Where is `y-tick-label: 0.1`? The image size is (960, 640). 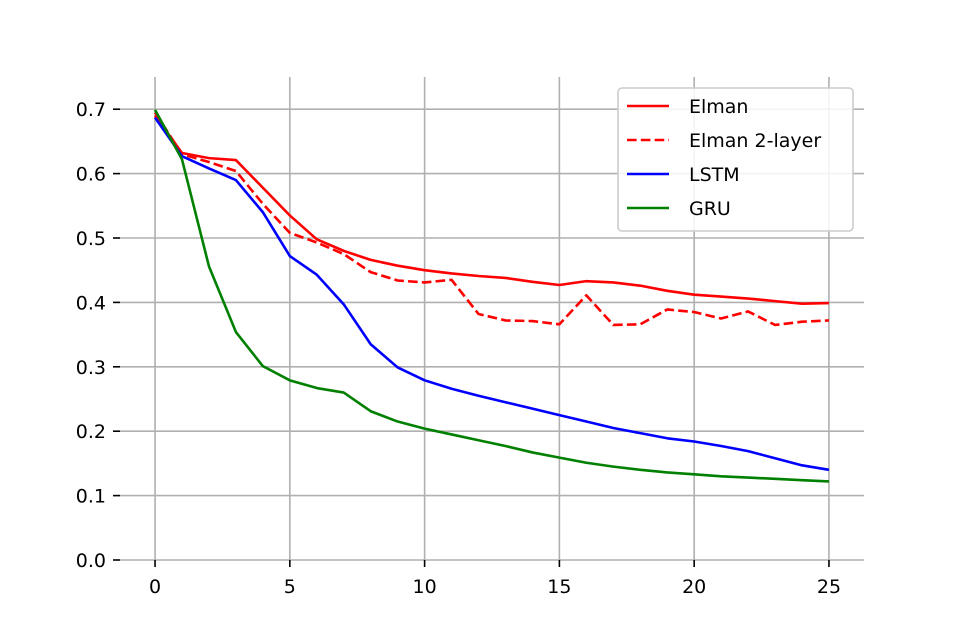 y-tick-label: 0.1 is located at coordinates (91, 497).